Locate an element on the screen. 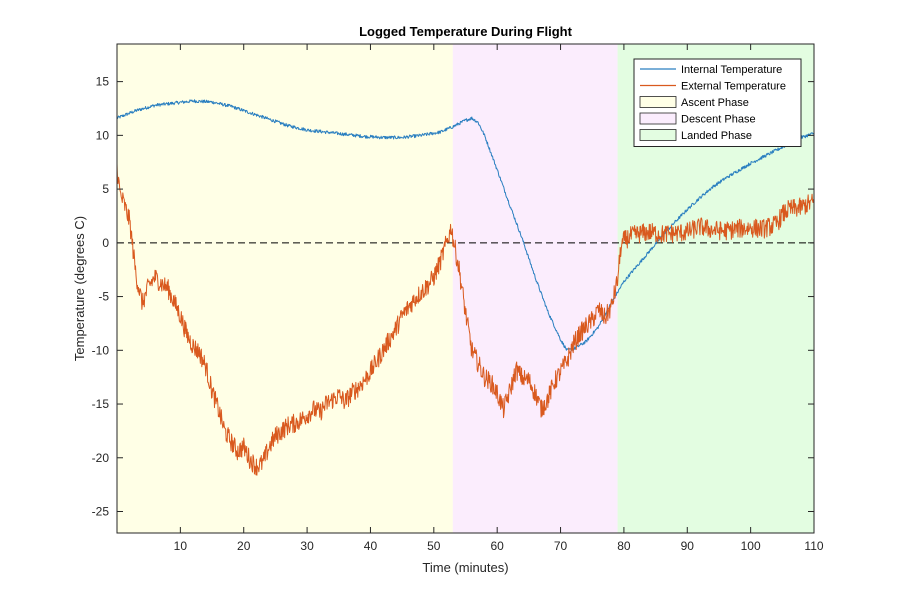 This screenshot has height=600, width=900. x-tick-label-6: 70 is located at coordinates (561, 546).